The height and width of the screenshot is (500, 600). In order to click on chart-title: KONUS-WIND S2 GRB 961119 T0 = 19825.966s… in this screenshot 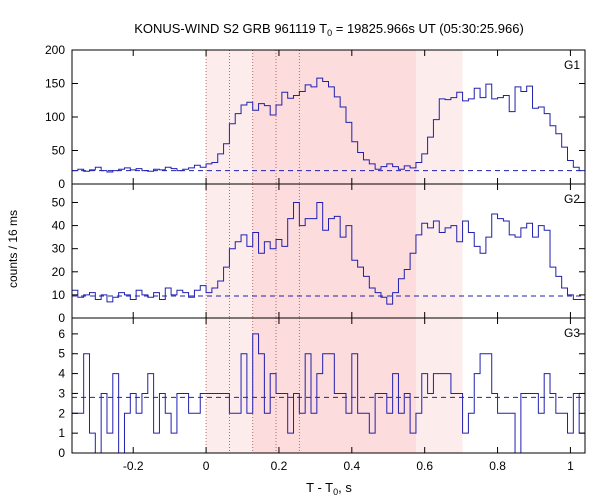, I will do `click(329, 29)`.